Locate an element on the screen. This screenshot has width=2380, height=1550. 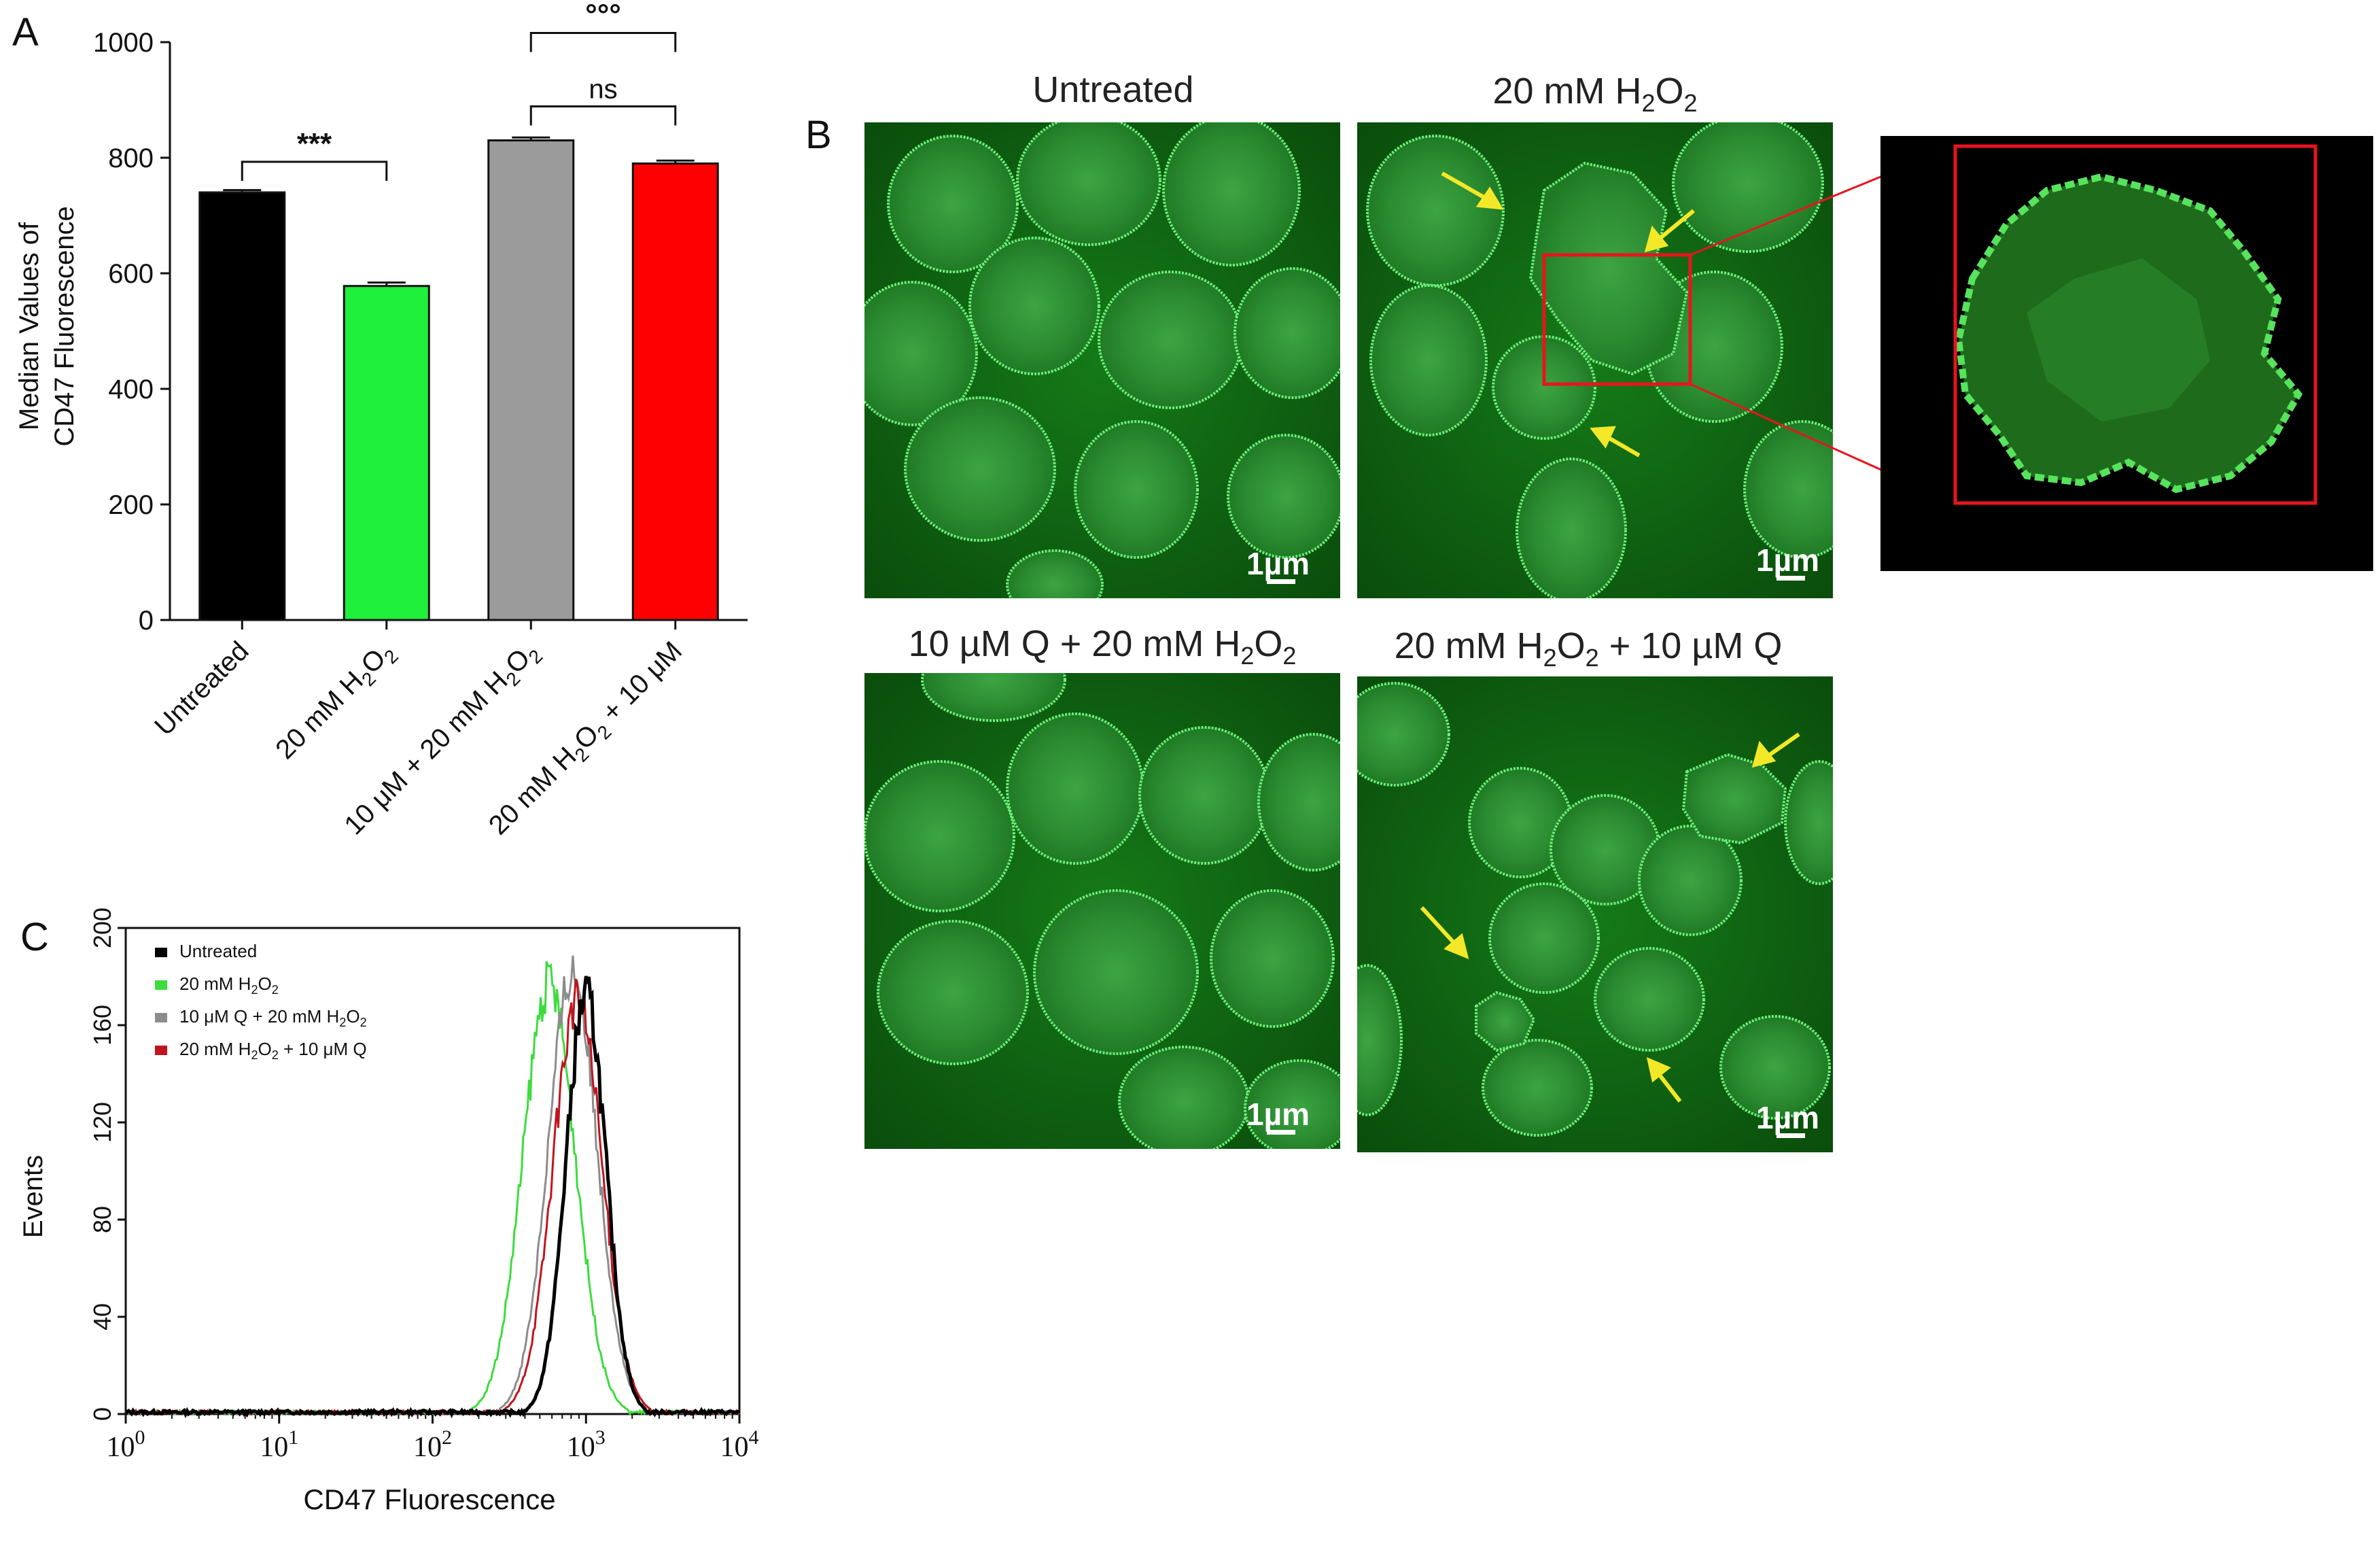
micrograph-h2o2-then-q: 1µm is located at coordinates (1595, 914).